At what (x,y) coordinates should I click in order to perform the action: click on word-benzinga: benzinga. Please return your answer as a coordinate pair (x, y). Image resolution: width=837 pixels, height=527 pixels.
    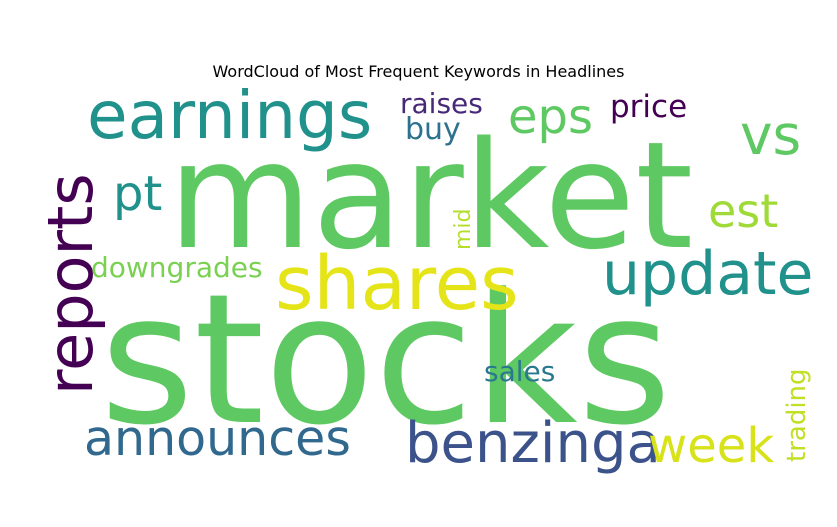
    Looking at the image, I should click on (533, 443).